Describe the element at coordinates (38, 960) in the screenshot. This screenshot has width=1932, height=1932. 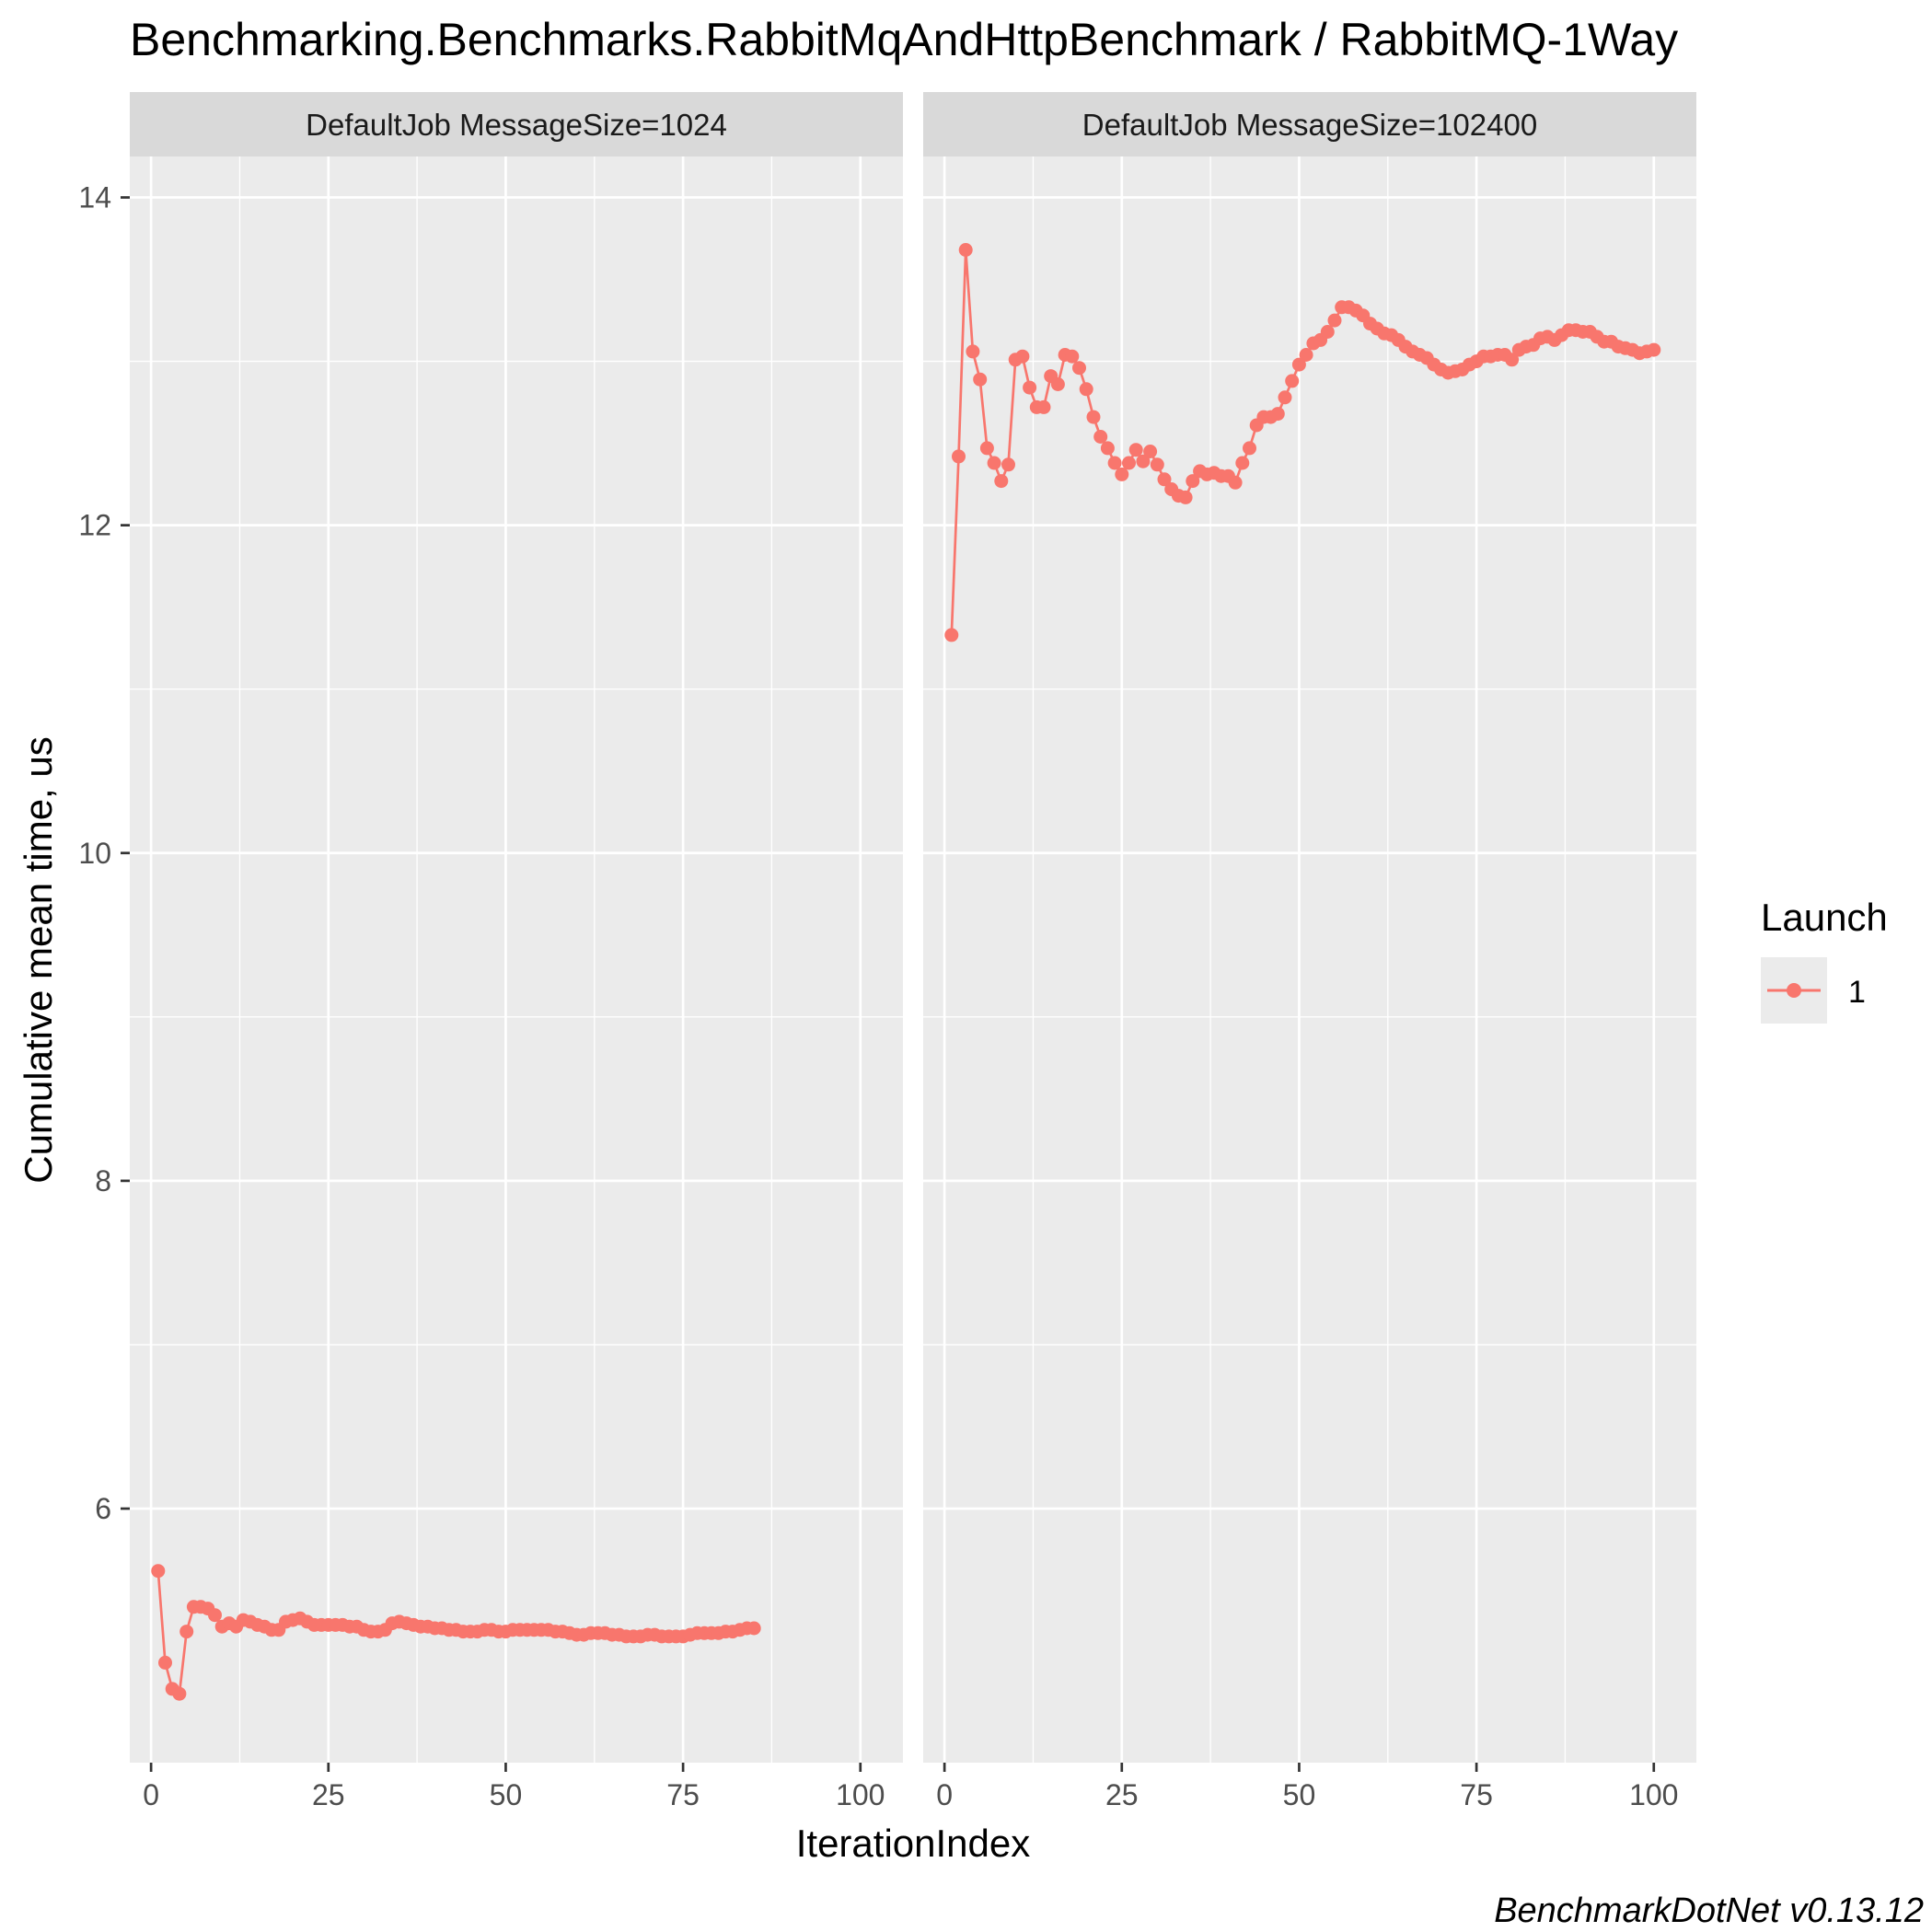
I see `y-axis-title: Cumulative mean time, us` at that location.